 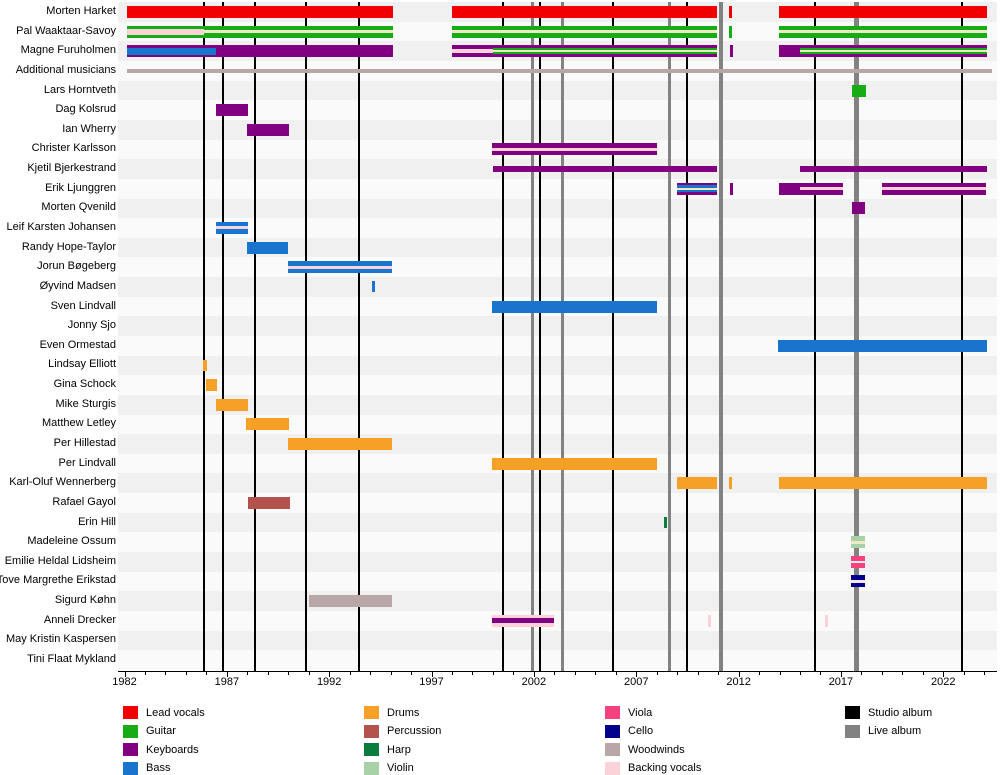 I want to click on axis-tick-label: 1982, so click(x=124, y=682).